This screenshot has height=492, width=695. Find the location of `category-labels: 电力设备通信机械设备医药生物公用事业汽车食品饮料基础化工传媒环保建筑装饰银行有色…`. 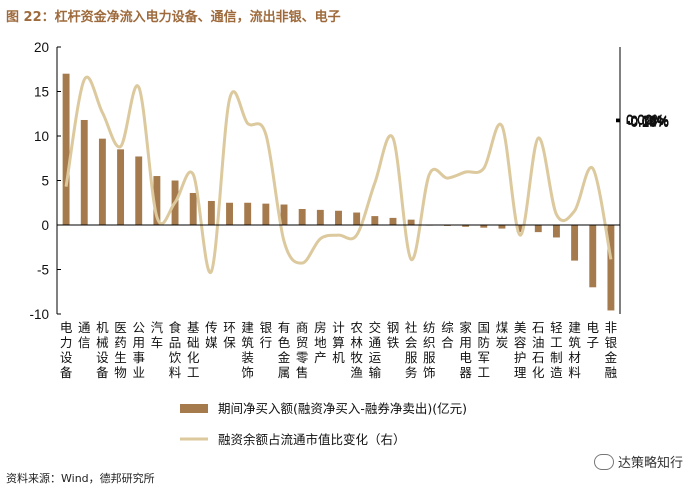

category-labels: 电力设备通信机械设备医药生物公用事业汽车食品饮料基础化工传媒环保建筑装饰银行有色… is located at coordinates (339, 350).